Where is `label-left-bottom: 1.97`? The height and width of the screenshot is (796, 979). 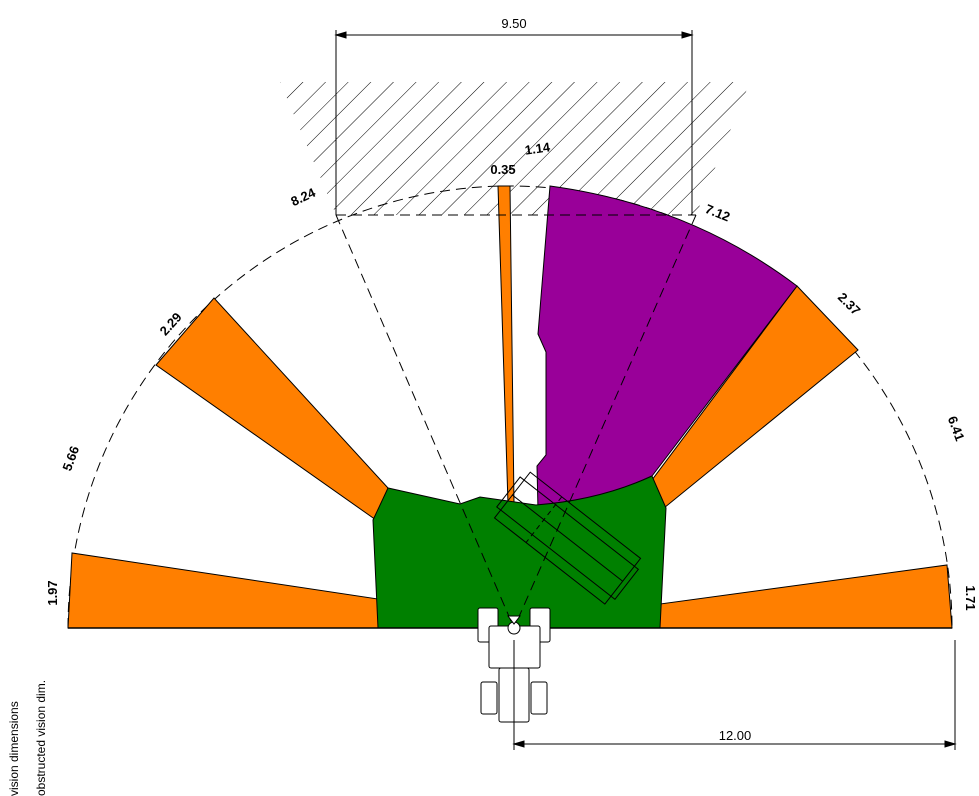
label-left-bottom: 1.97 is located at coordinates (52, 592).